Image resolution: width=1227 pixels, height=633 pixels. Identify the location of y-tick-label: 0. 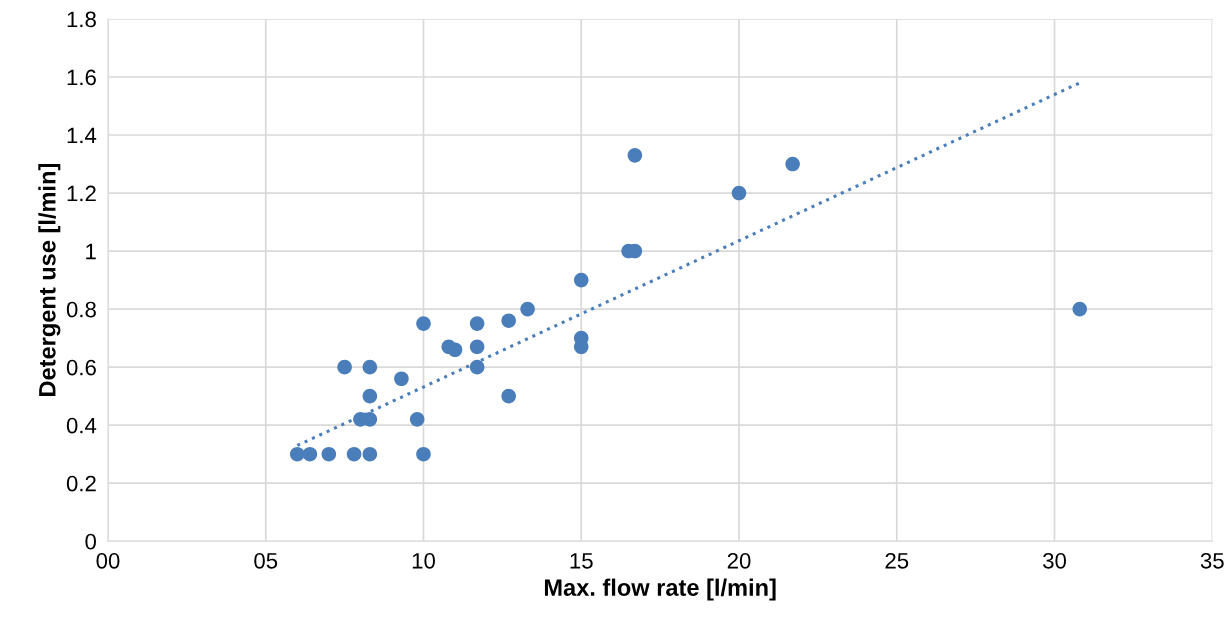
(90, 541).